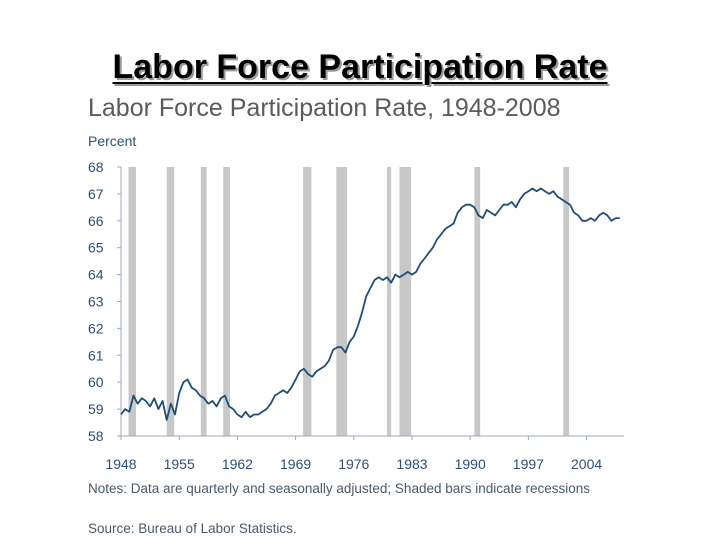 The image size is (720, 540). Describe the element at coordinates (411, 464) in the screenshot. I see `x-tick-label: 1983` at that location.